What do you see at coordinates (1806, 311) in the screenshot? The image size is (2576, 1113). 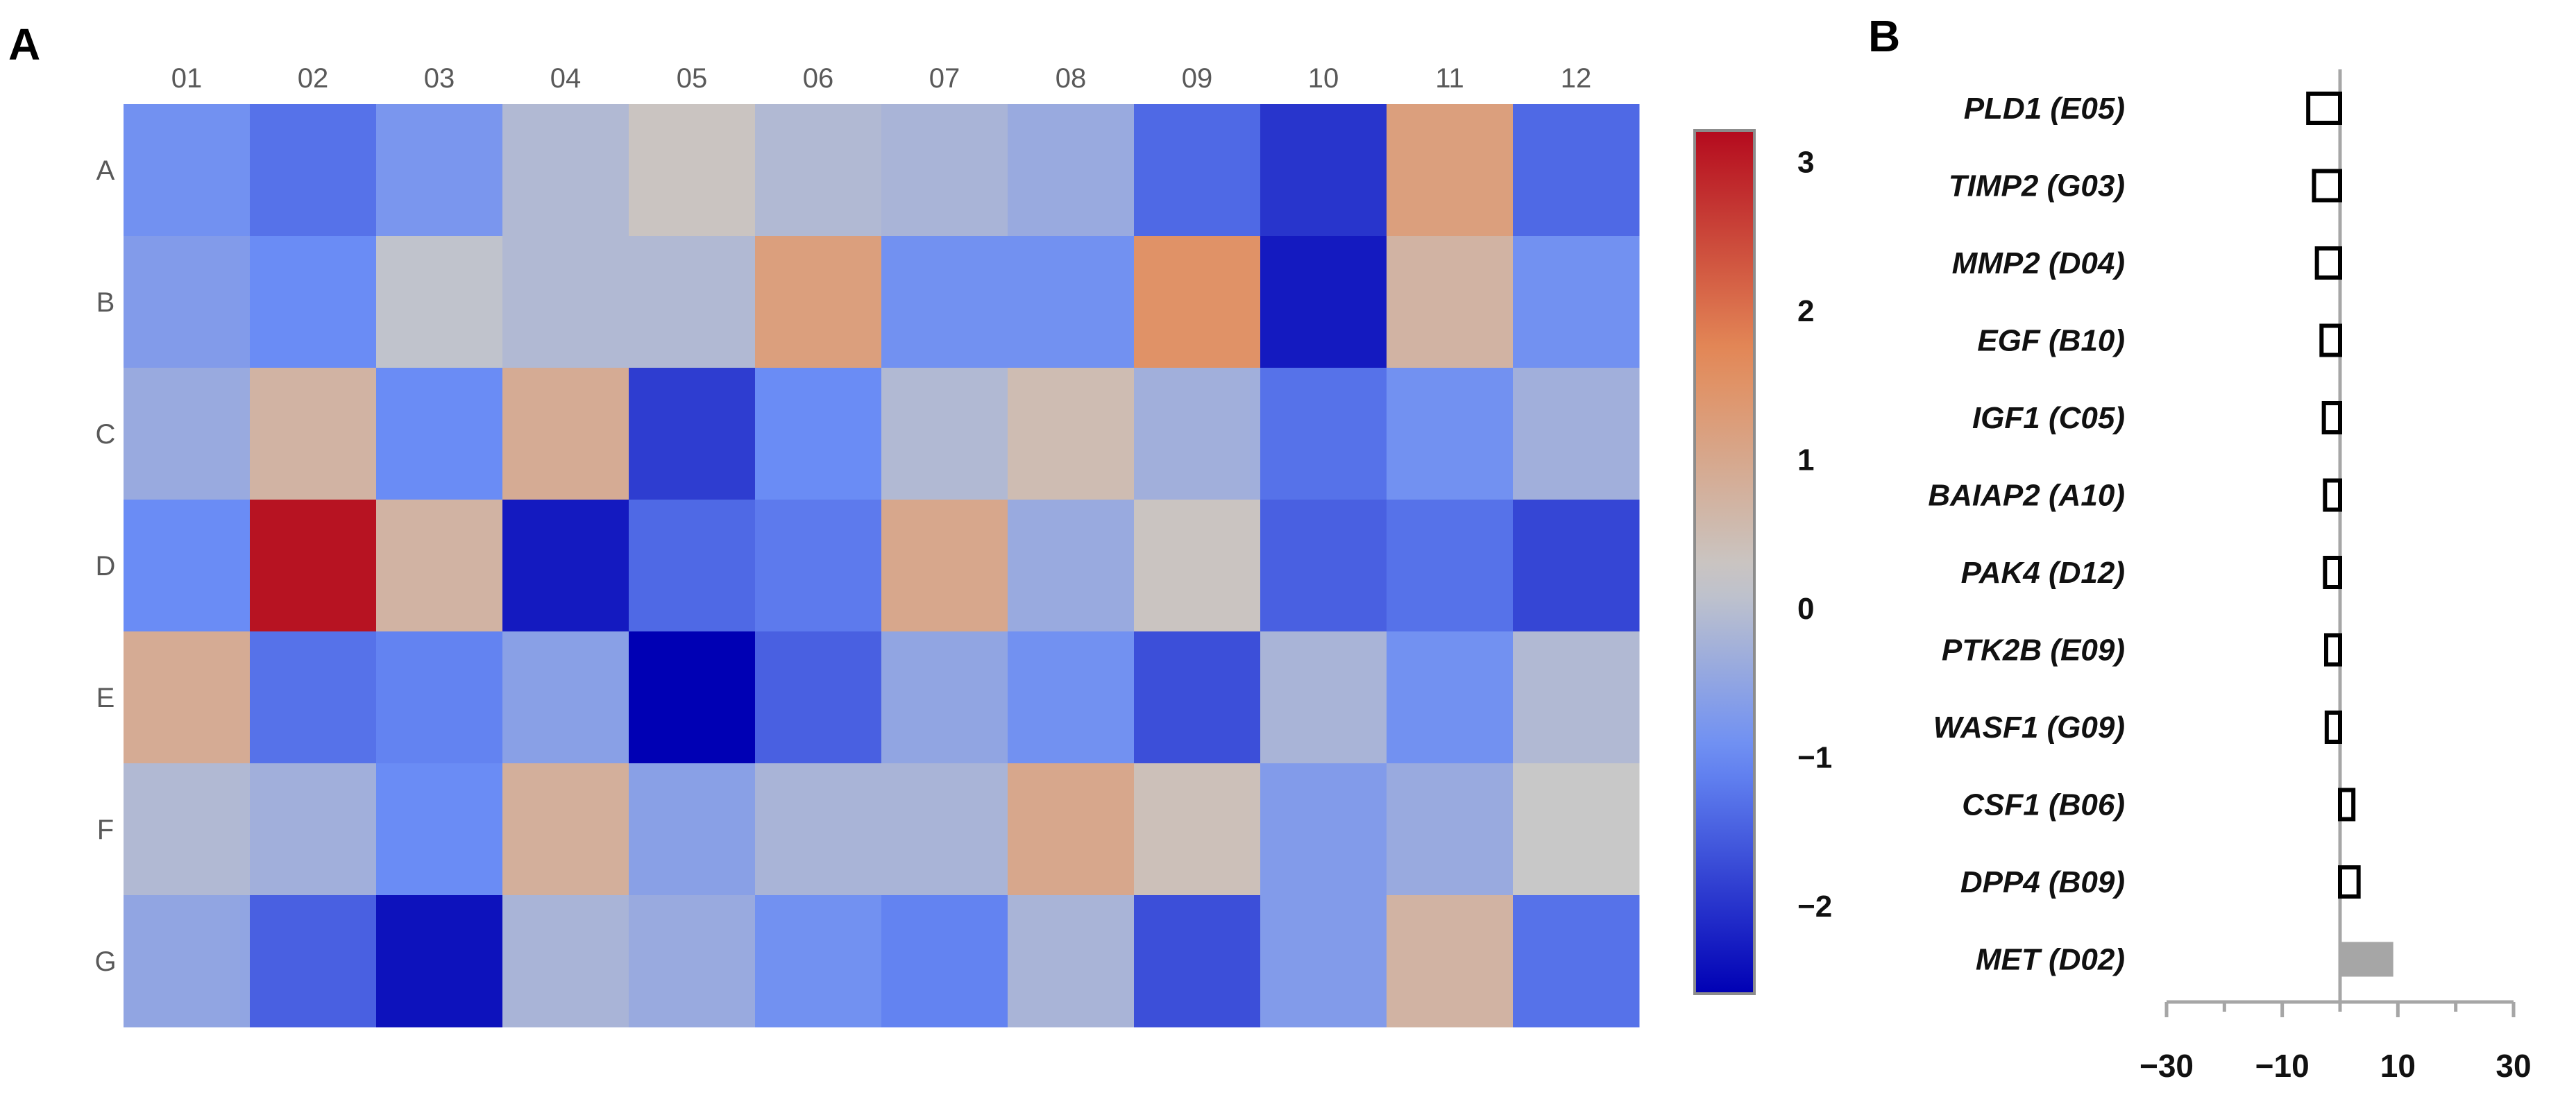 I see `colorbar-tick-label: 2` at bounding box center [1806, 311].